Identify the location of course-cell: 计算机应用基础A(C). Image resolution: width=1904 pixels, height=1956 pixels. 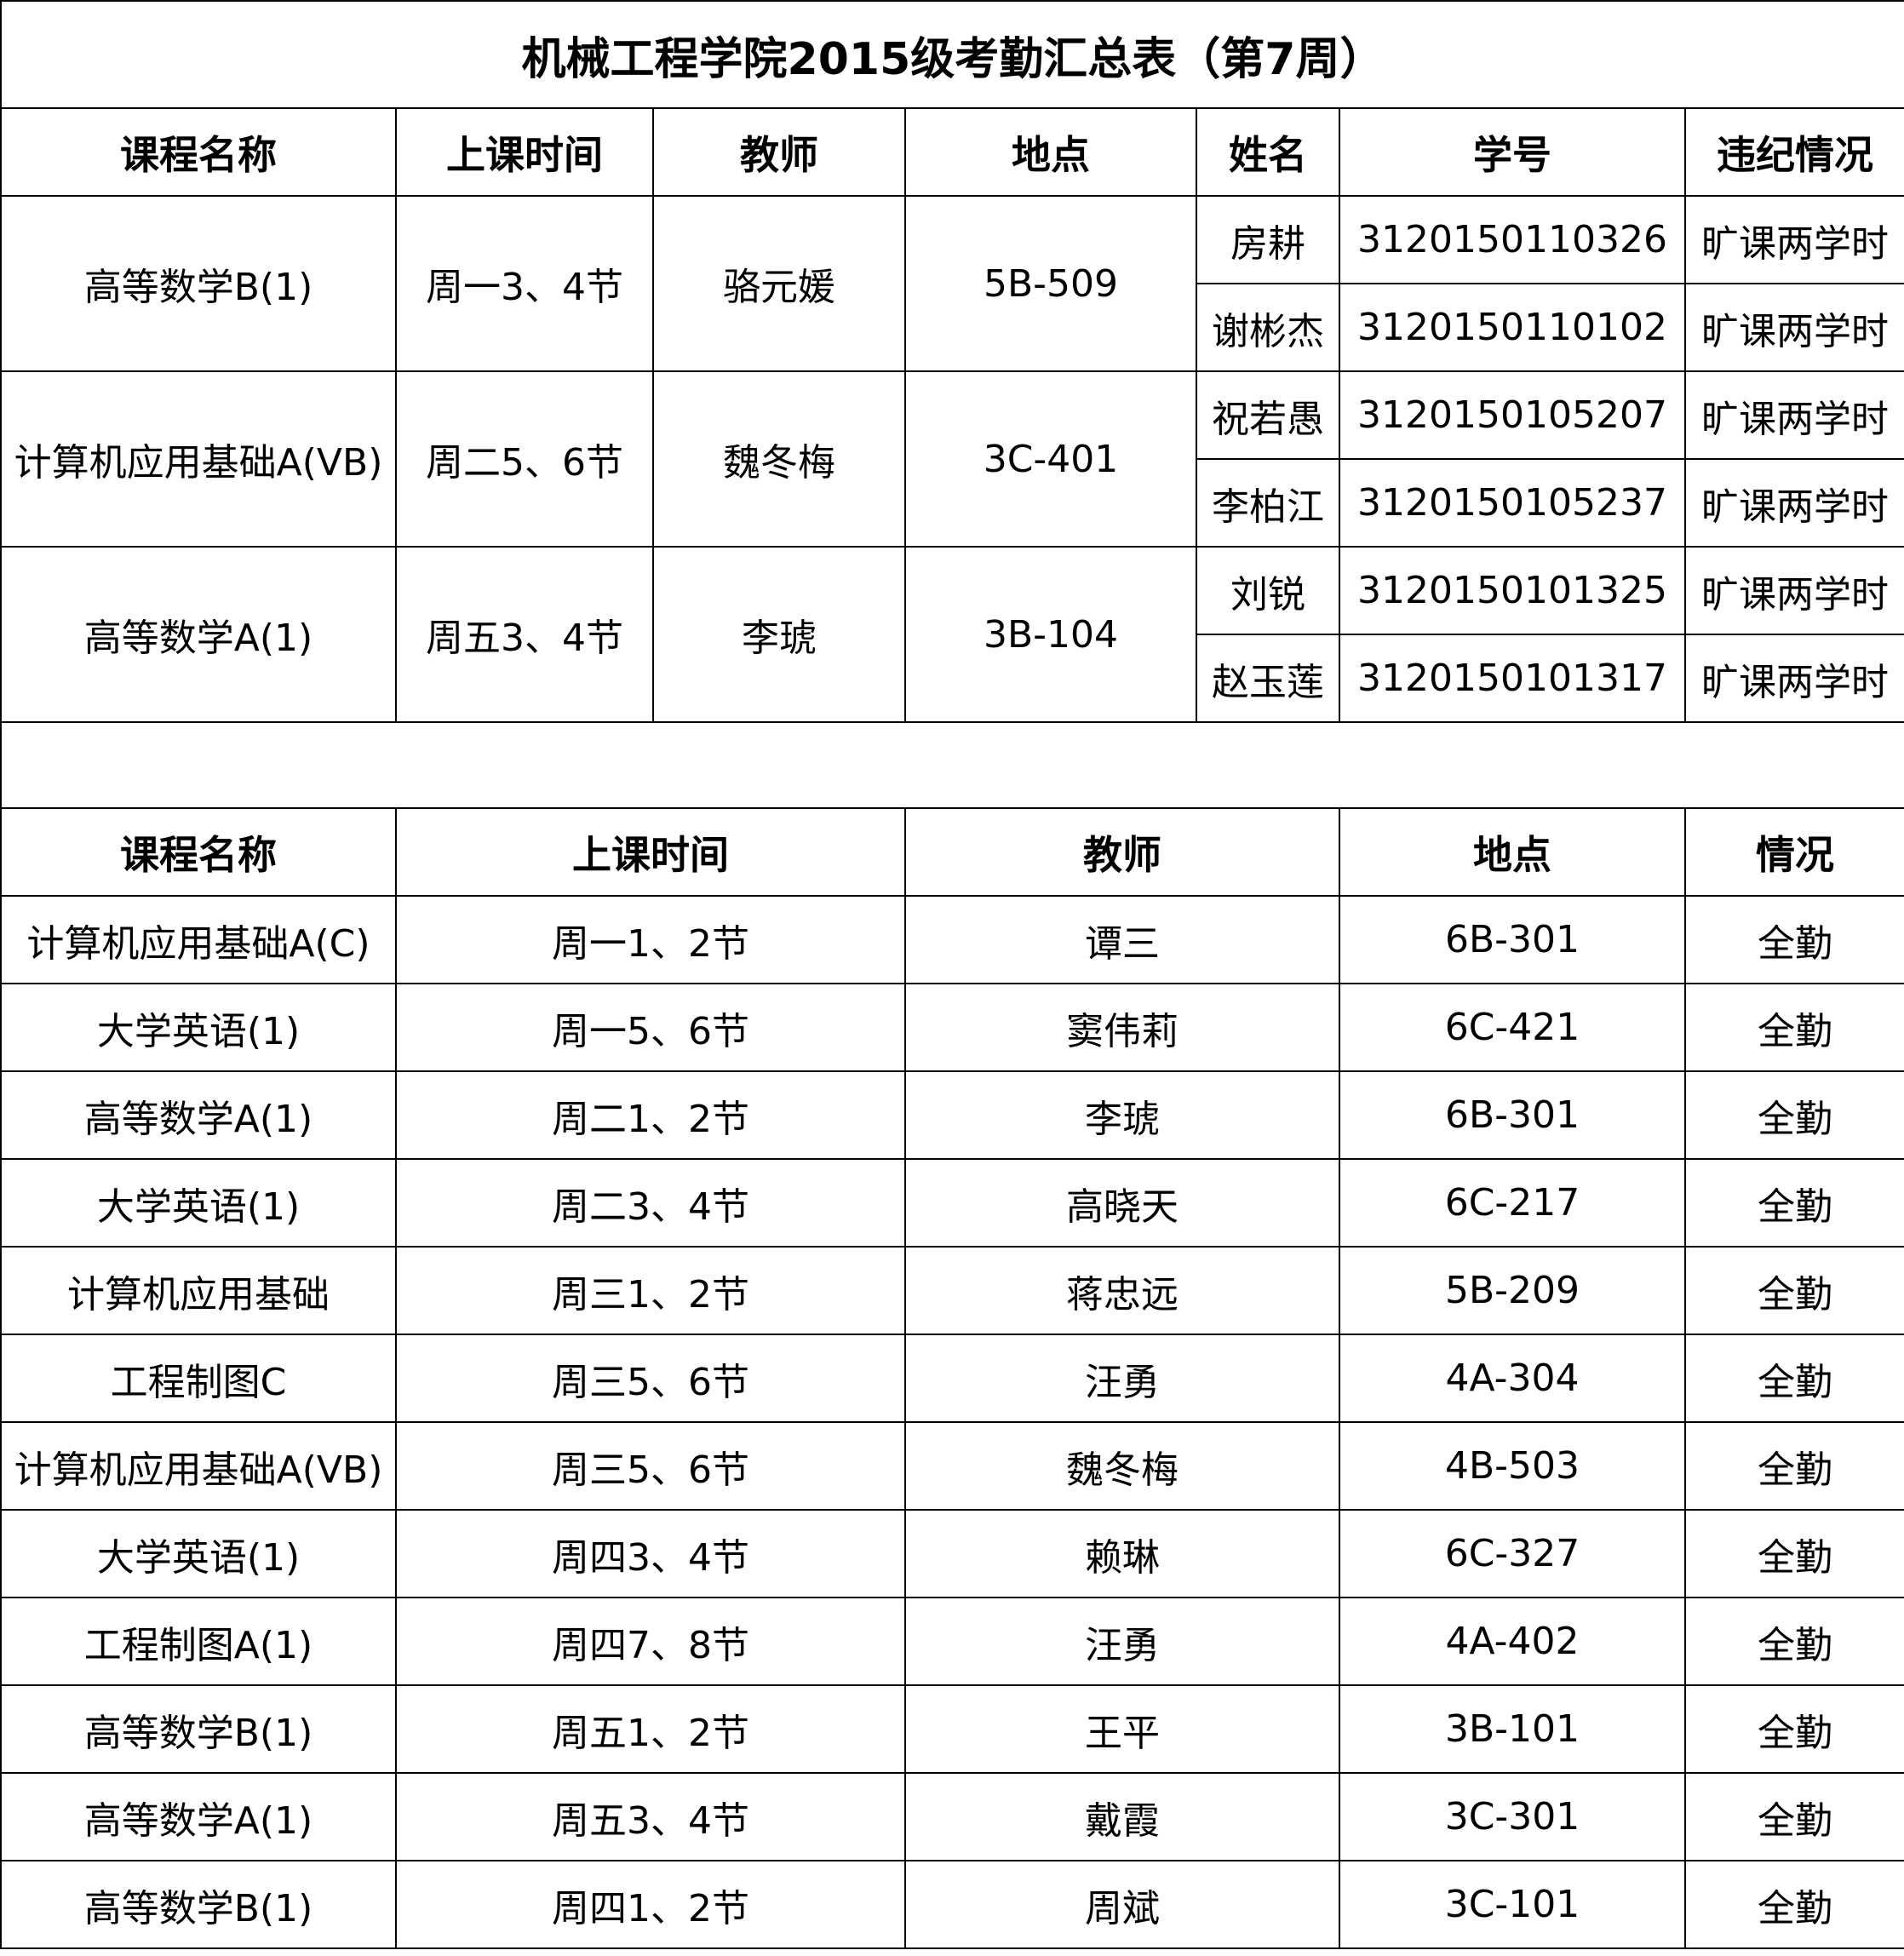
(199, 939).